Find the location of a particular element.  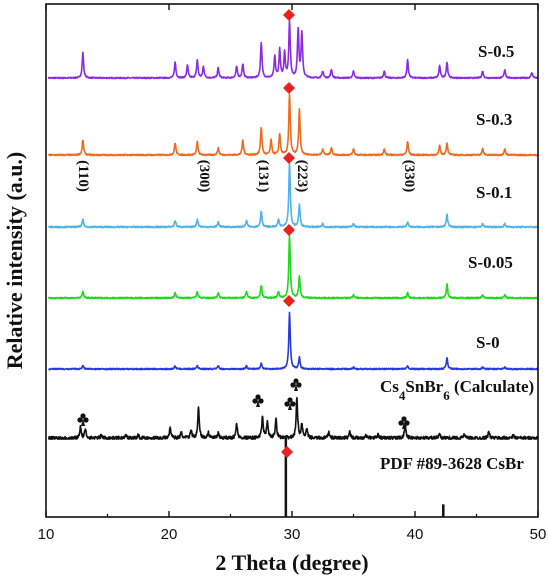

x-tick-label: 30 is located at coordinates (292, 534).